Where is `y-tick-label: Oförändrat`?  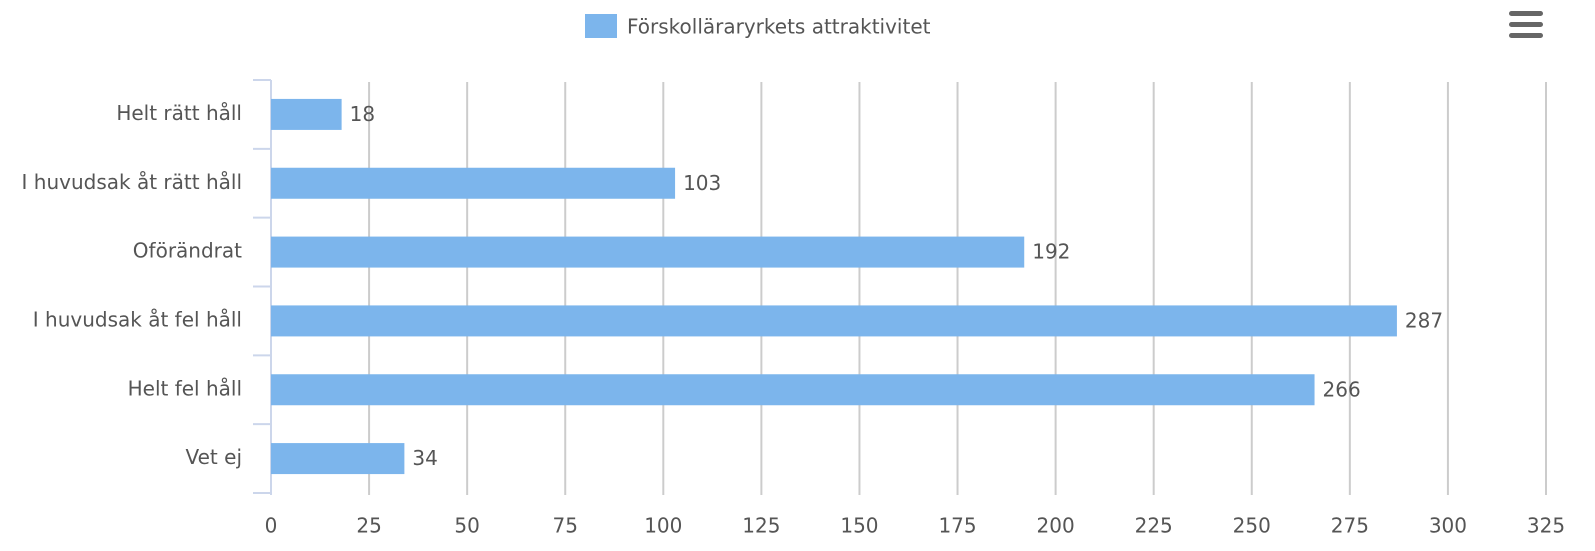
y-tick-label: Oförändrat is located at coordinates (187, 251).